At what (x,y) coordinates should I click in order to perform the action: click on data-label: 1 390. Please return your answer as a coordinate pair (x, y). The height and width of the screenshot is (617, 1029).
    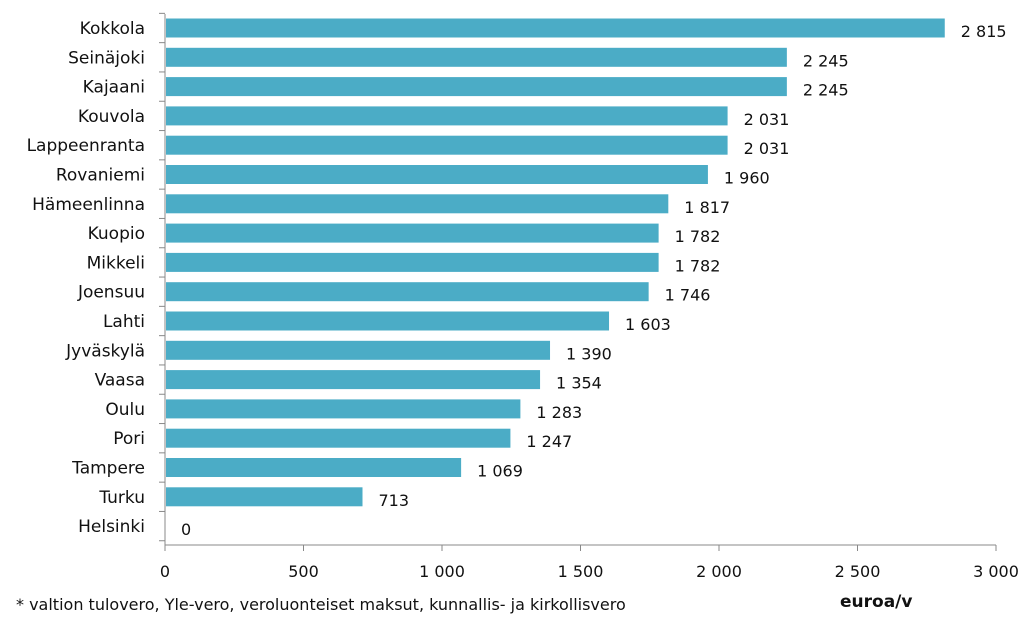
    Looking at the image, I should click on (589, 353).